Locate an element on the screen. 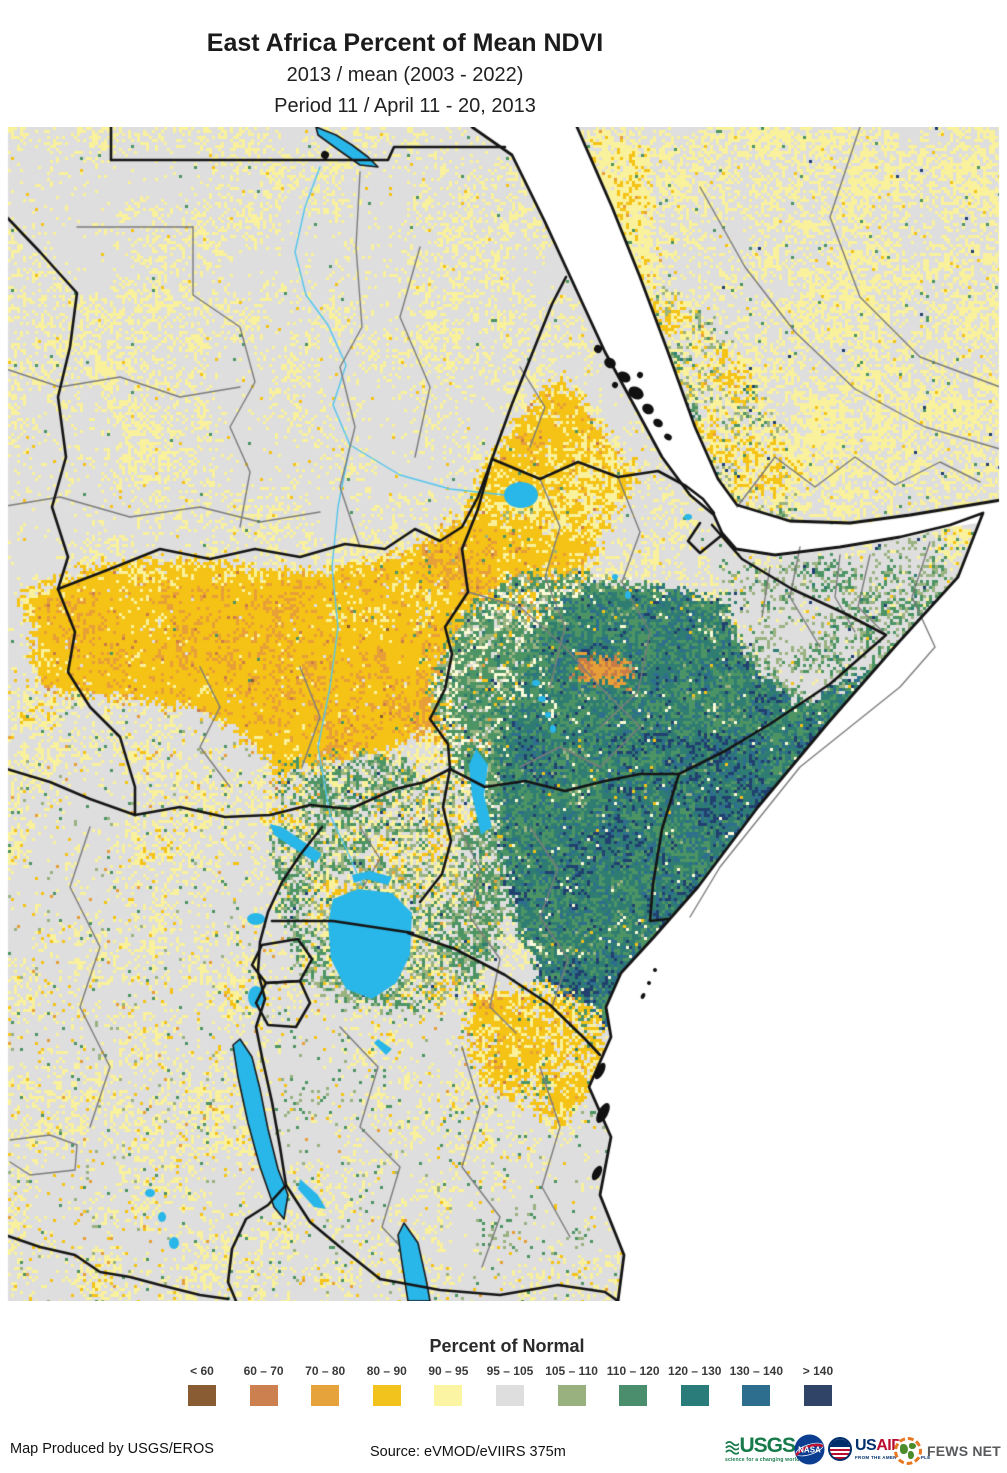  usgs-logo: USGS science for a changing world is located at coordinates (762, 1448).